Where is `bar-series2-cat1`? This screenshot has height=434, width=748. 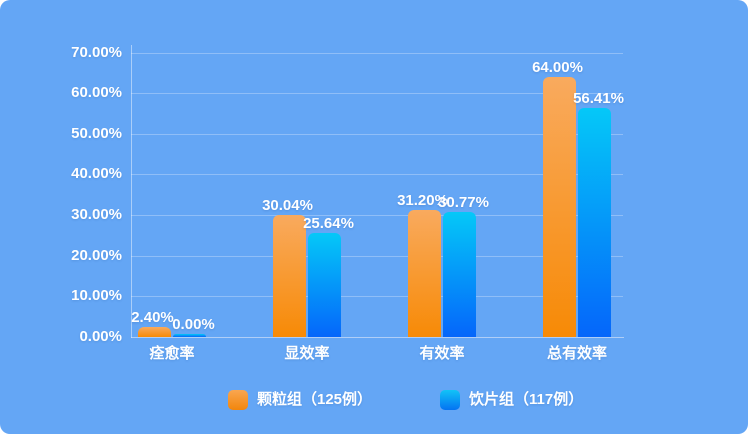 bar-series2-cat1 is located at coordinates (189, 335).